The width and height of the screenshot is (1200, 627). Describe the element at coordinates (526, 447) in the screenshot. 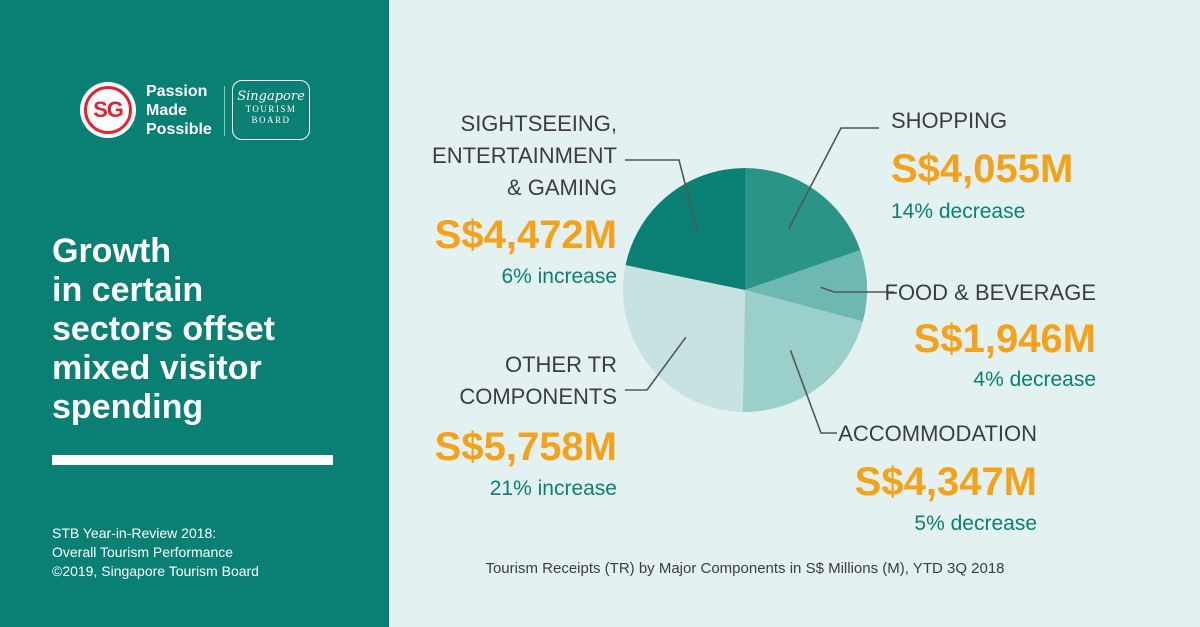

I see `slice-value: S$5,758M` at that location.